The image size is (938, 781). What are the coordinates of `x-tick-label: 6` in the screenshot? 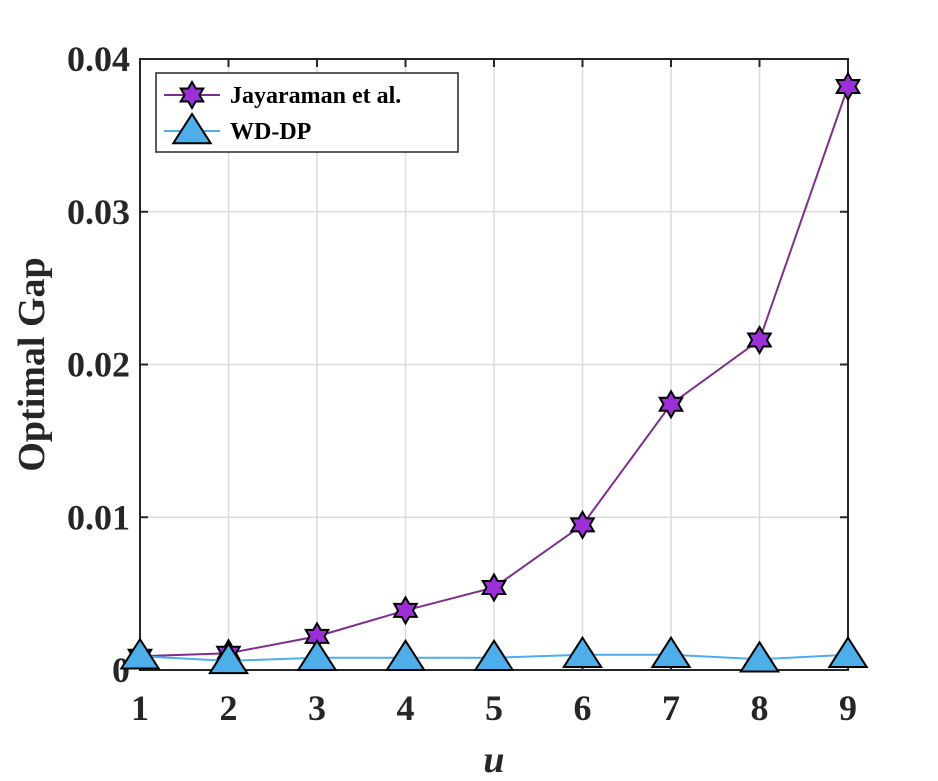 It's located at (583, 708).